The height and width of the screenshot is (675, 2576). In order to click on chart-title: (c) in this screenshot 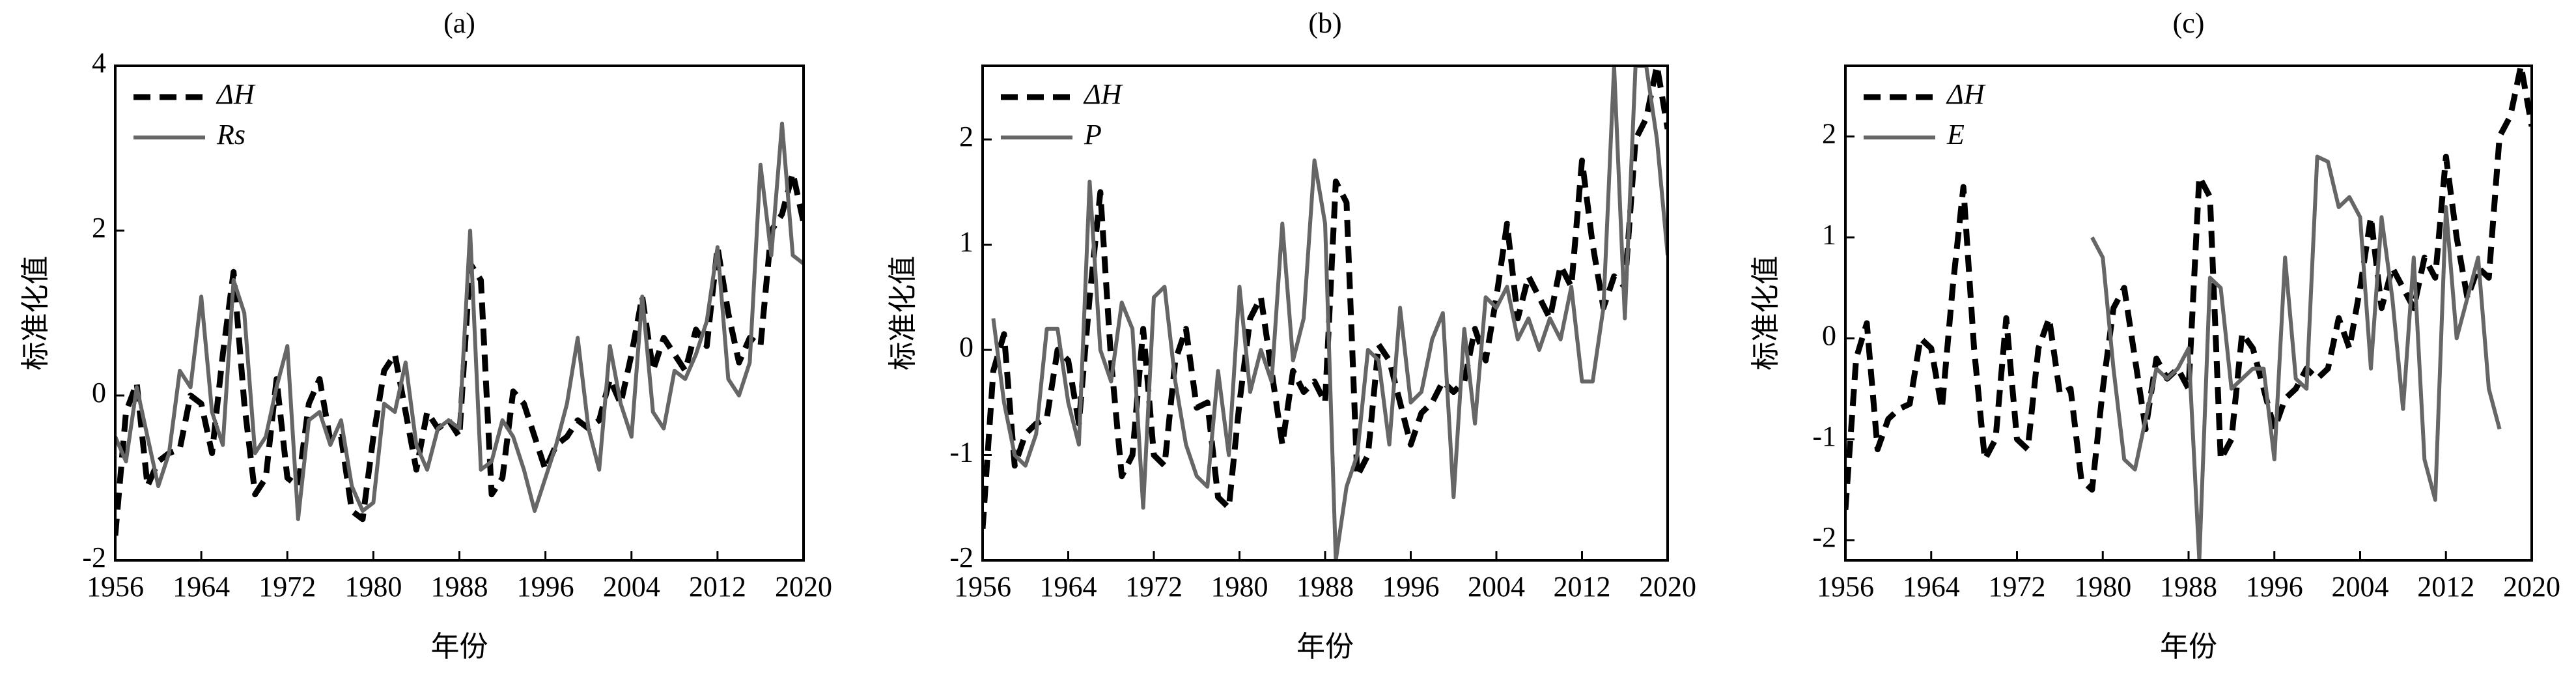, I will do `click(2189, 23)`.